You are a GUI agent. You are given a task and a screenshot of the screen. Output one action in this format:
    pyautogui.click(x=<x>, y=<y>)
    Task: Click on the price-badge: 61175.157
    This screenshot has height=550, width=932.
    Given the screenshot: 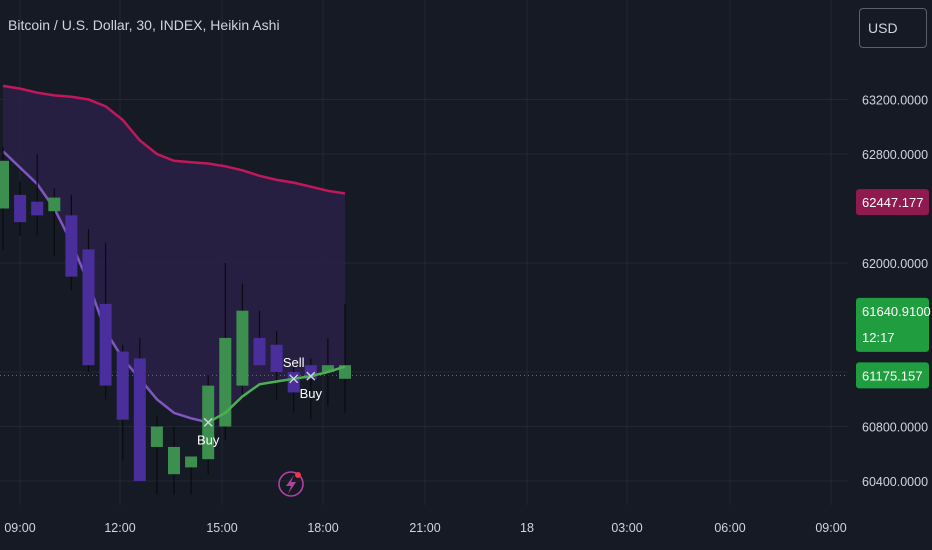 What is the action you would take?
    pyautogui.click(x=892, y=375)
    